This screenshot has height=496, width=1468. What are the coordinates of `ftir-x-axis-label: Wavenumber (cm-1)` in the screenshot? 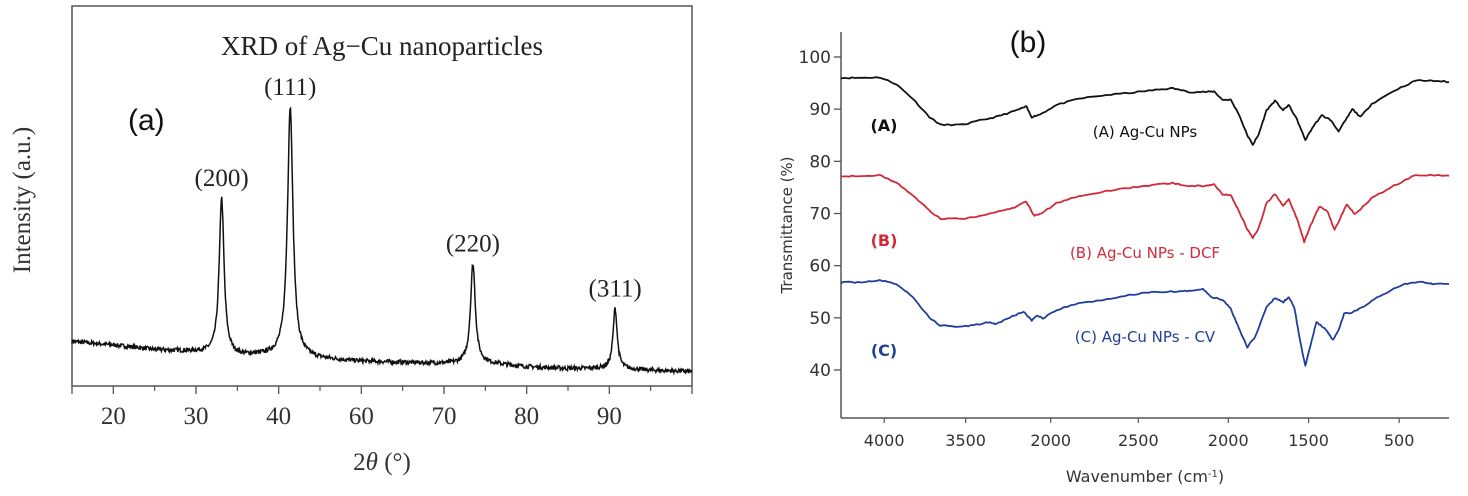 It's located at (1145, 476).